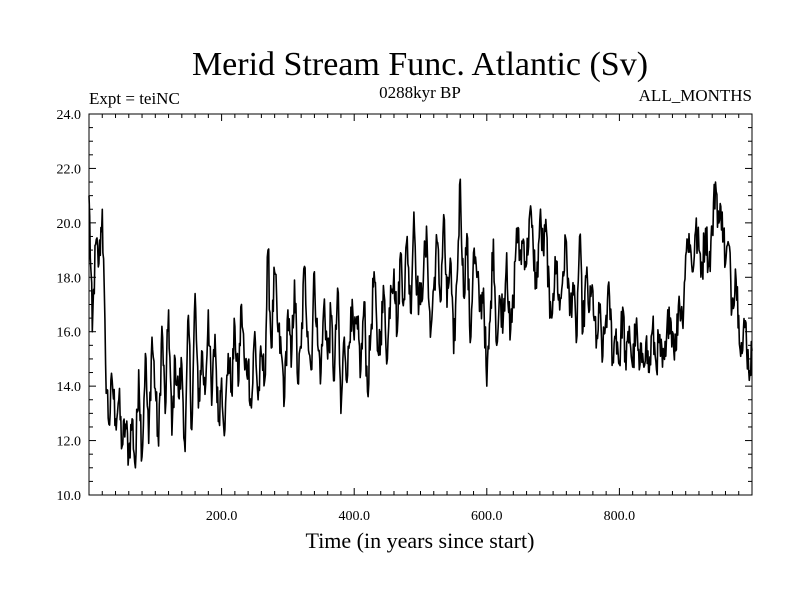  Describe the element at coordinates (354, 516) in the screenshot. I see `x-tick-label: 400.0` at that location.